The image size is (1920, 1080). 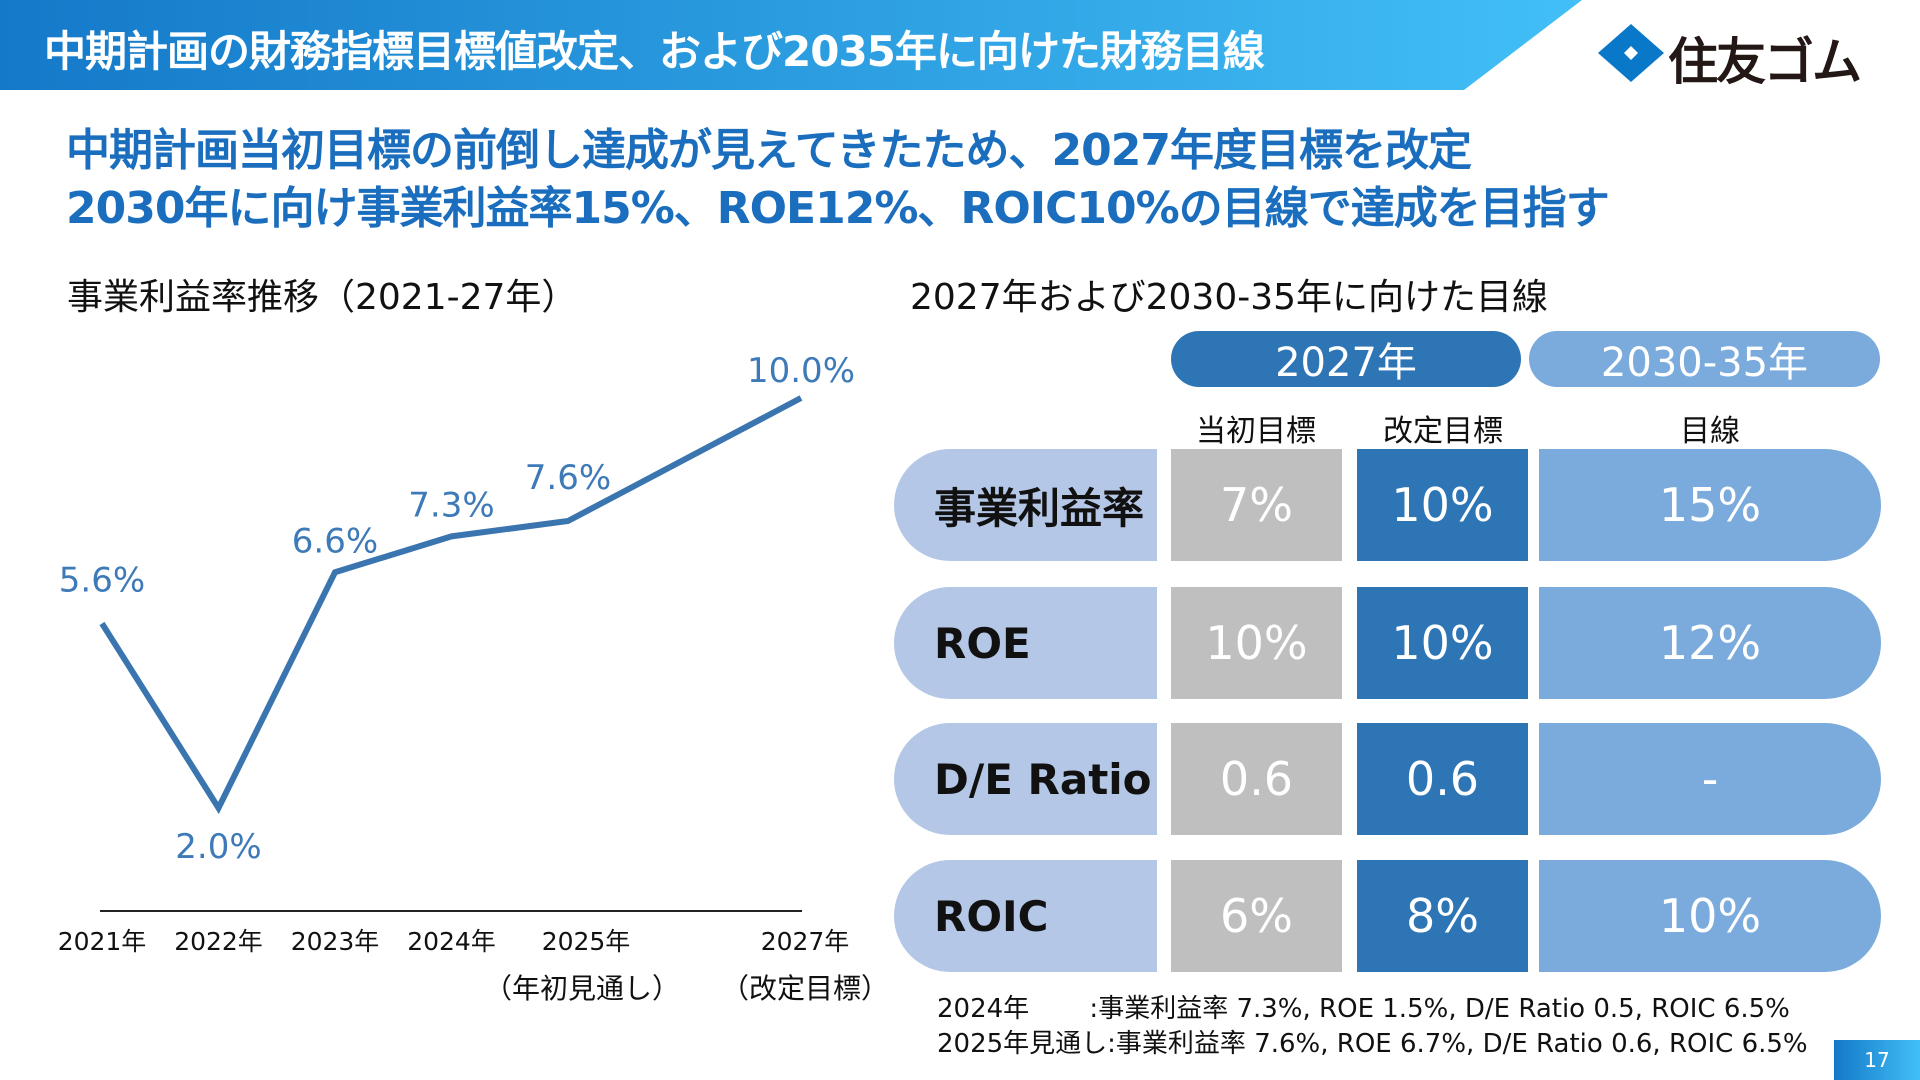 I want to click on x-tick-label: 2027年, so click(x=805, y=941).